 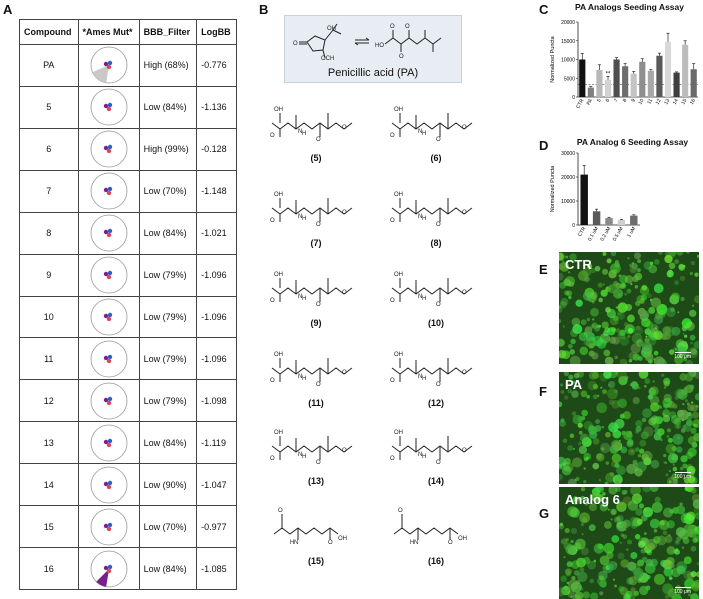 I want to click on micrograph-analog6-label: Analog 6, so click(x=592, y=499).